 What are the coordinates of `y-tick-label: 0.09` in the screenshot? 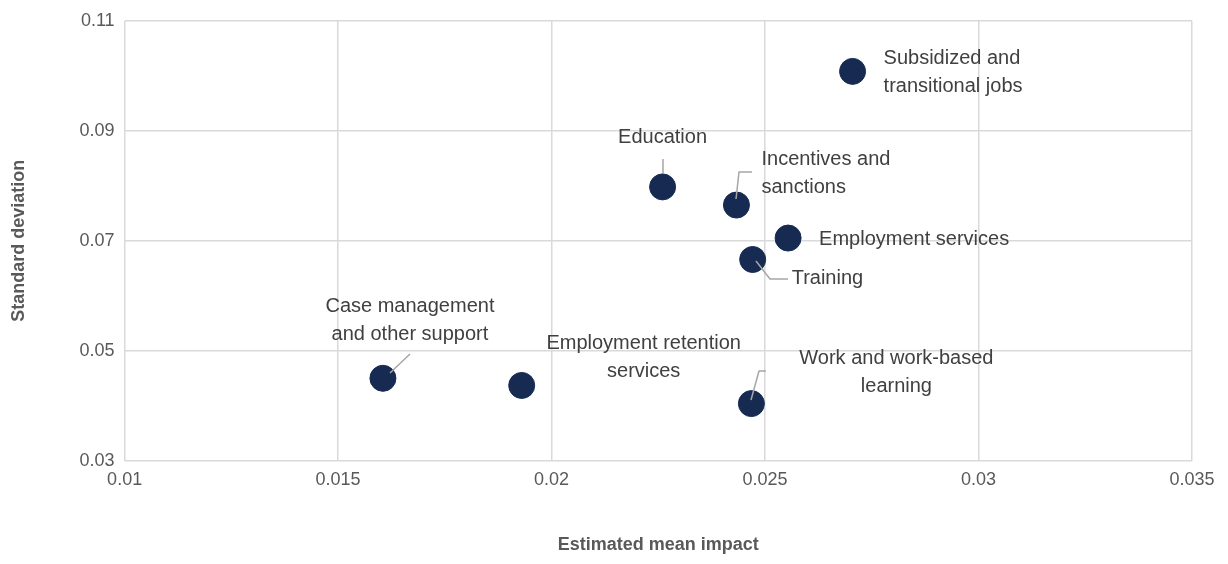 It's located at (97, 129).